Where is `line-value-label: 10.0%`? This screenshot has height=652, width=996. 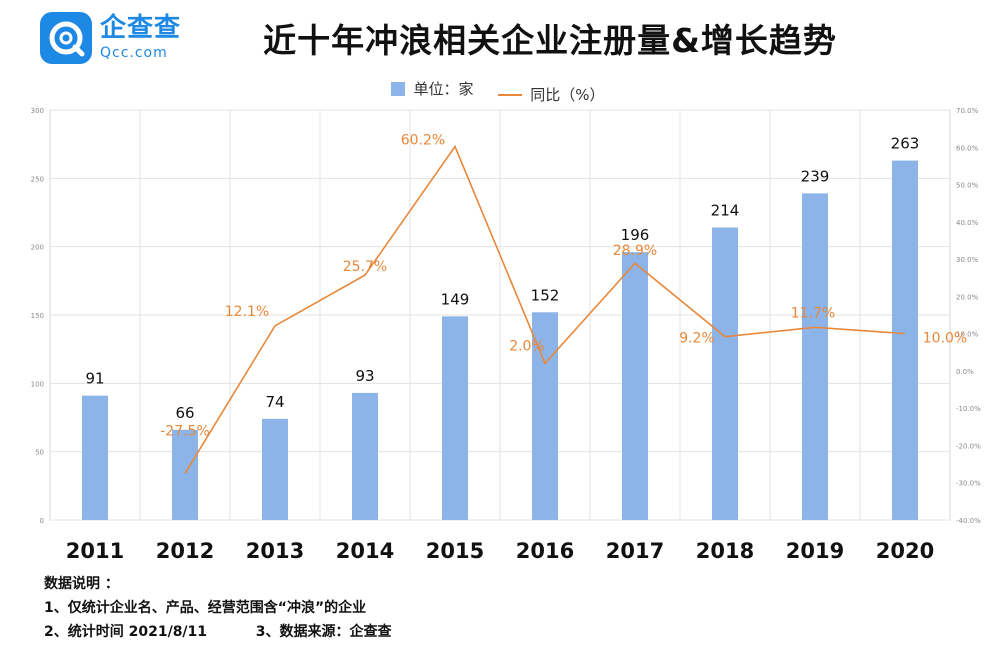 line-value-label: 10.0% is located at coordinates (945, 339).